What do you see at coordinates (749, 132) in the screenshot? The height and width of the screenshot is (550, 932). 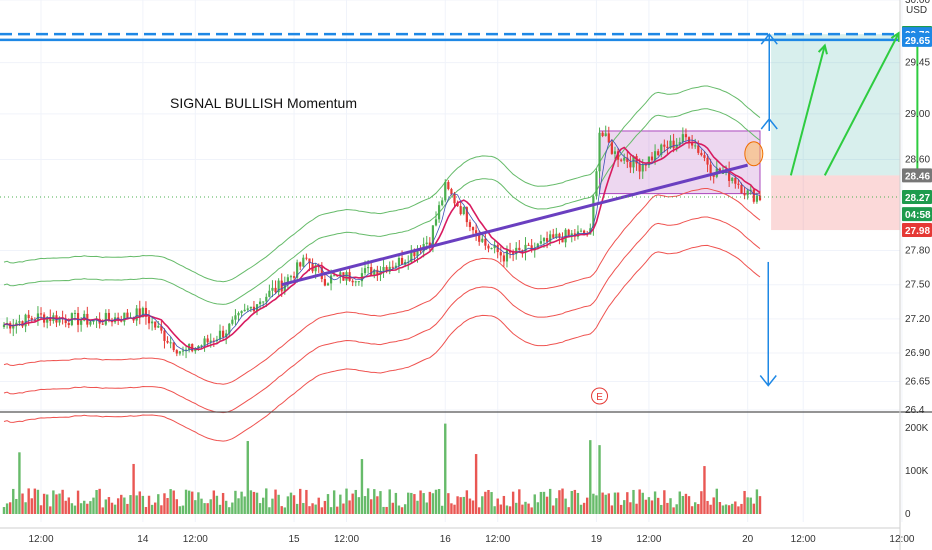 I see `trade-zones` at bounding box center [749, 132].